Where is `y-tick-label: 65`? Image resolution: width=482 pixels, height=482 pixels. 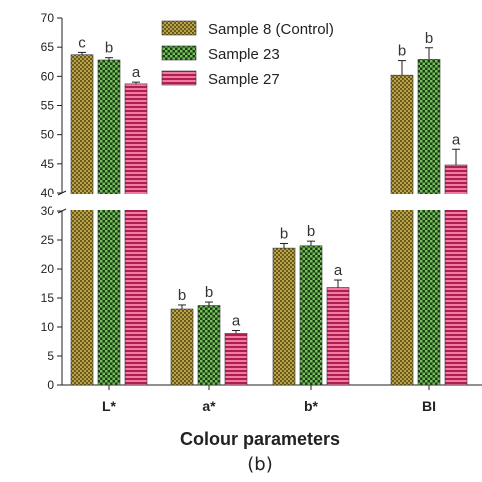 y-tick-label: 65 is located at coordinates (48, 47).